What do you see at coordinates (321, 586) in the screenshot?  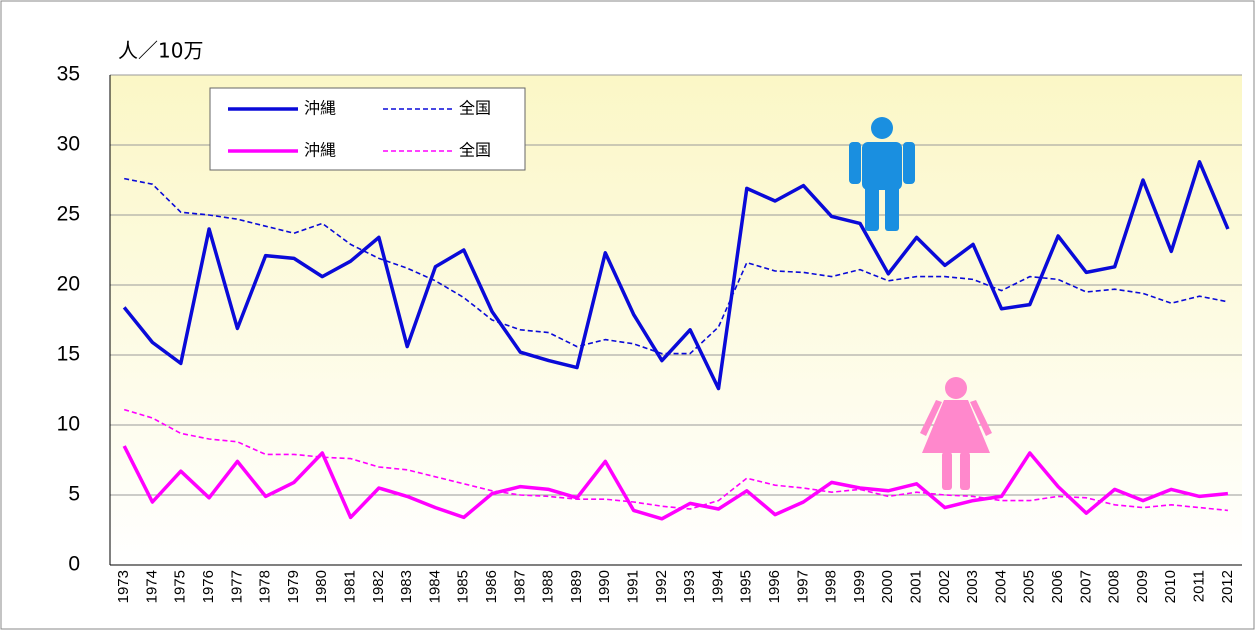 I see `x-tick-label: 1980` at bounding box center [321, 586].